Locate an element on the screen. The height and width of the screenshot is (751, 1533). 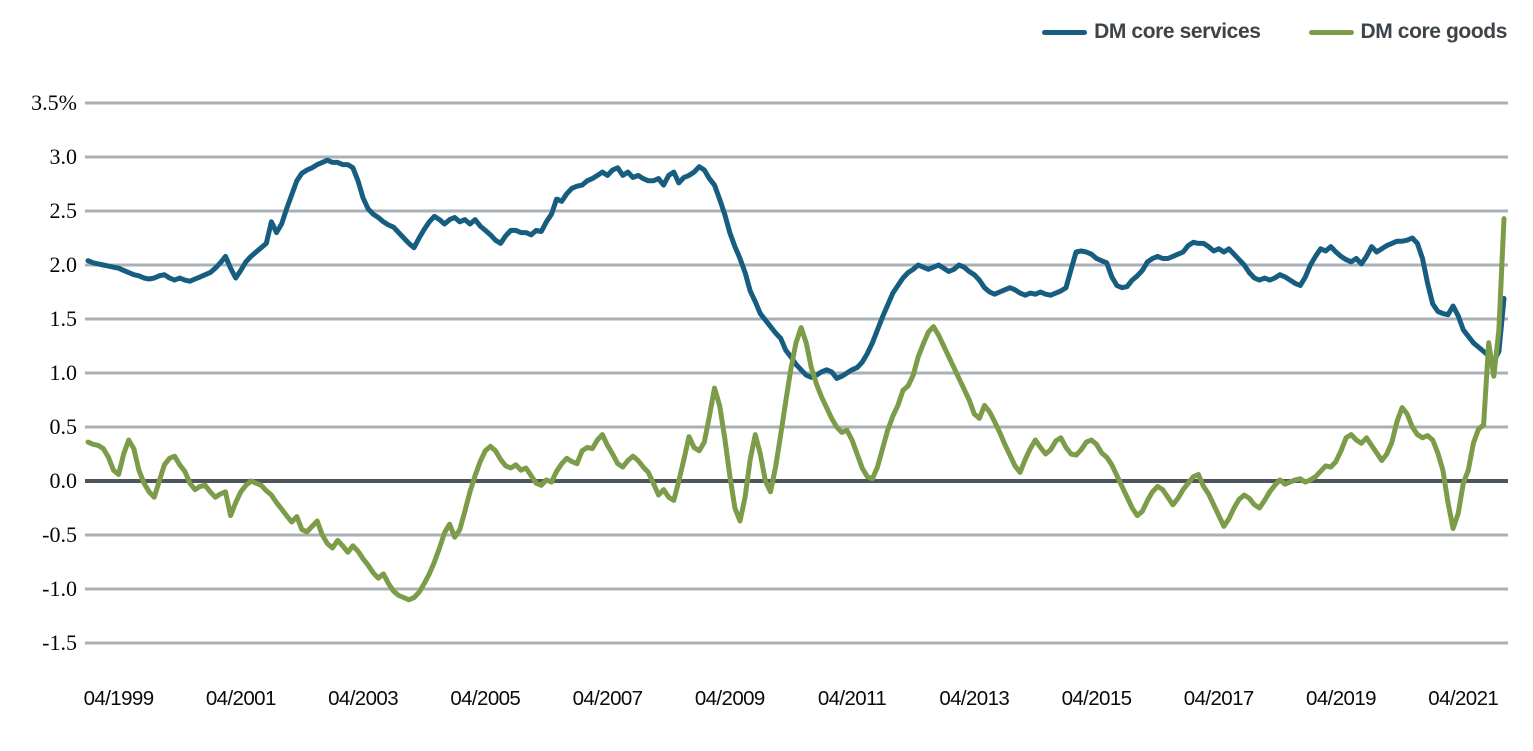
y-tick-label: 1.5 is located at coordinates (63, 318).